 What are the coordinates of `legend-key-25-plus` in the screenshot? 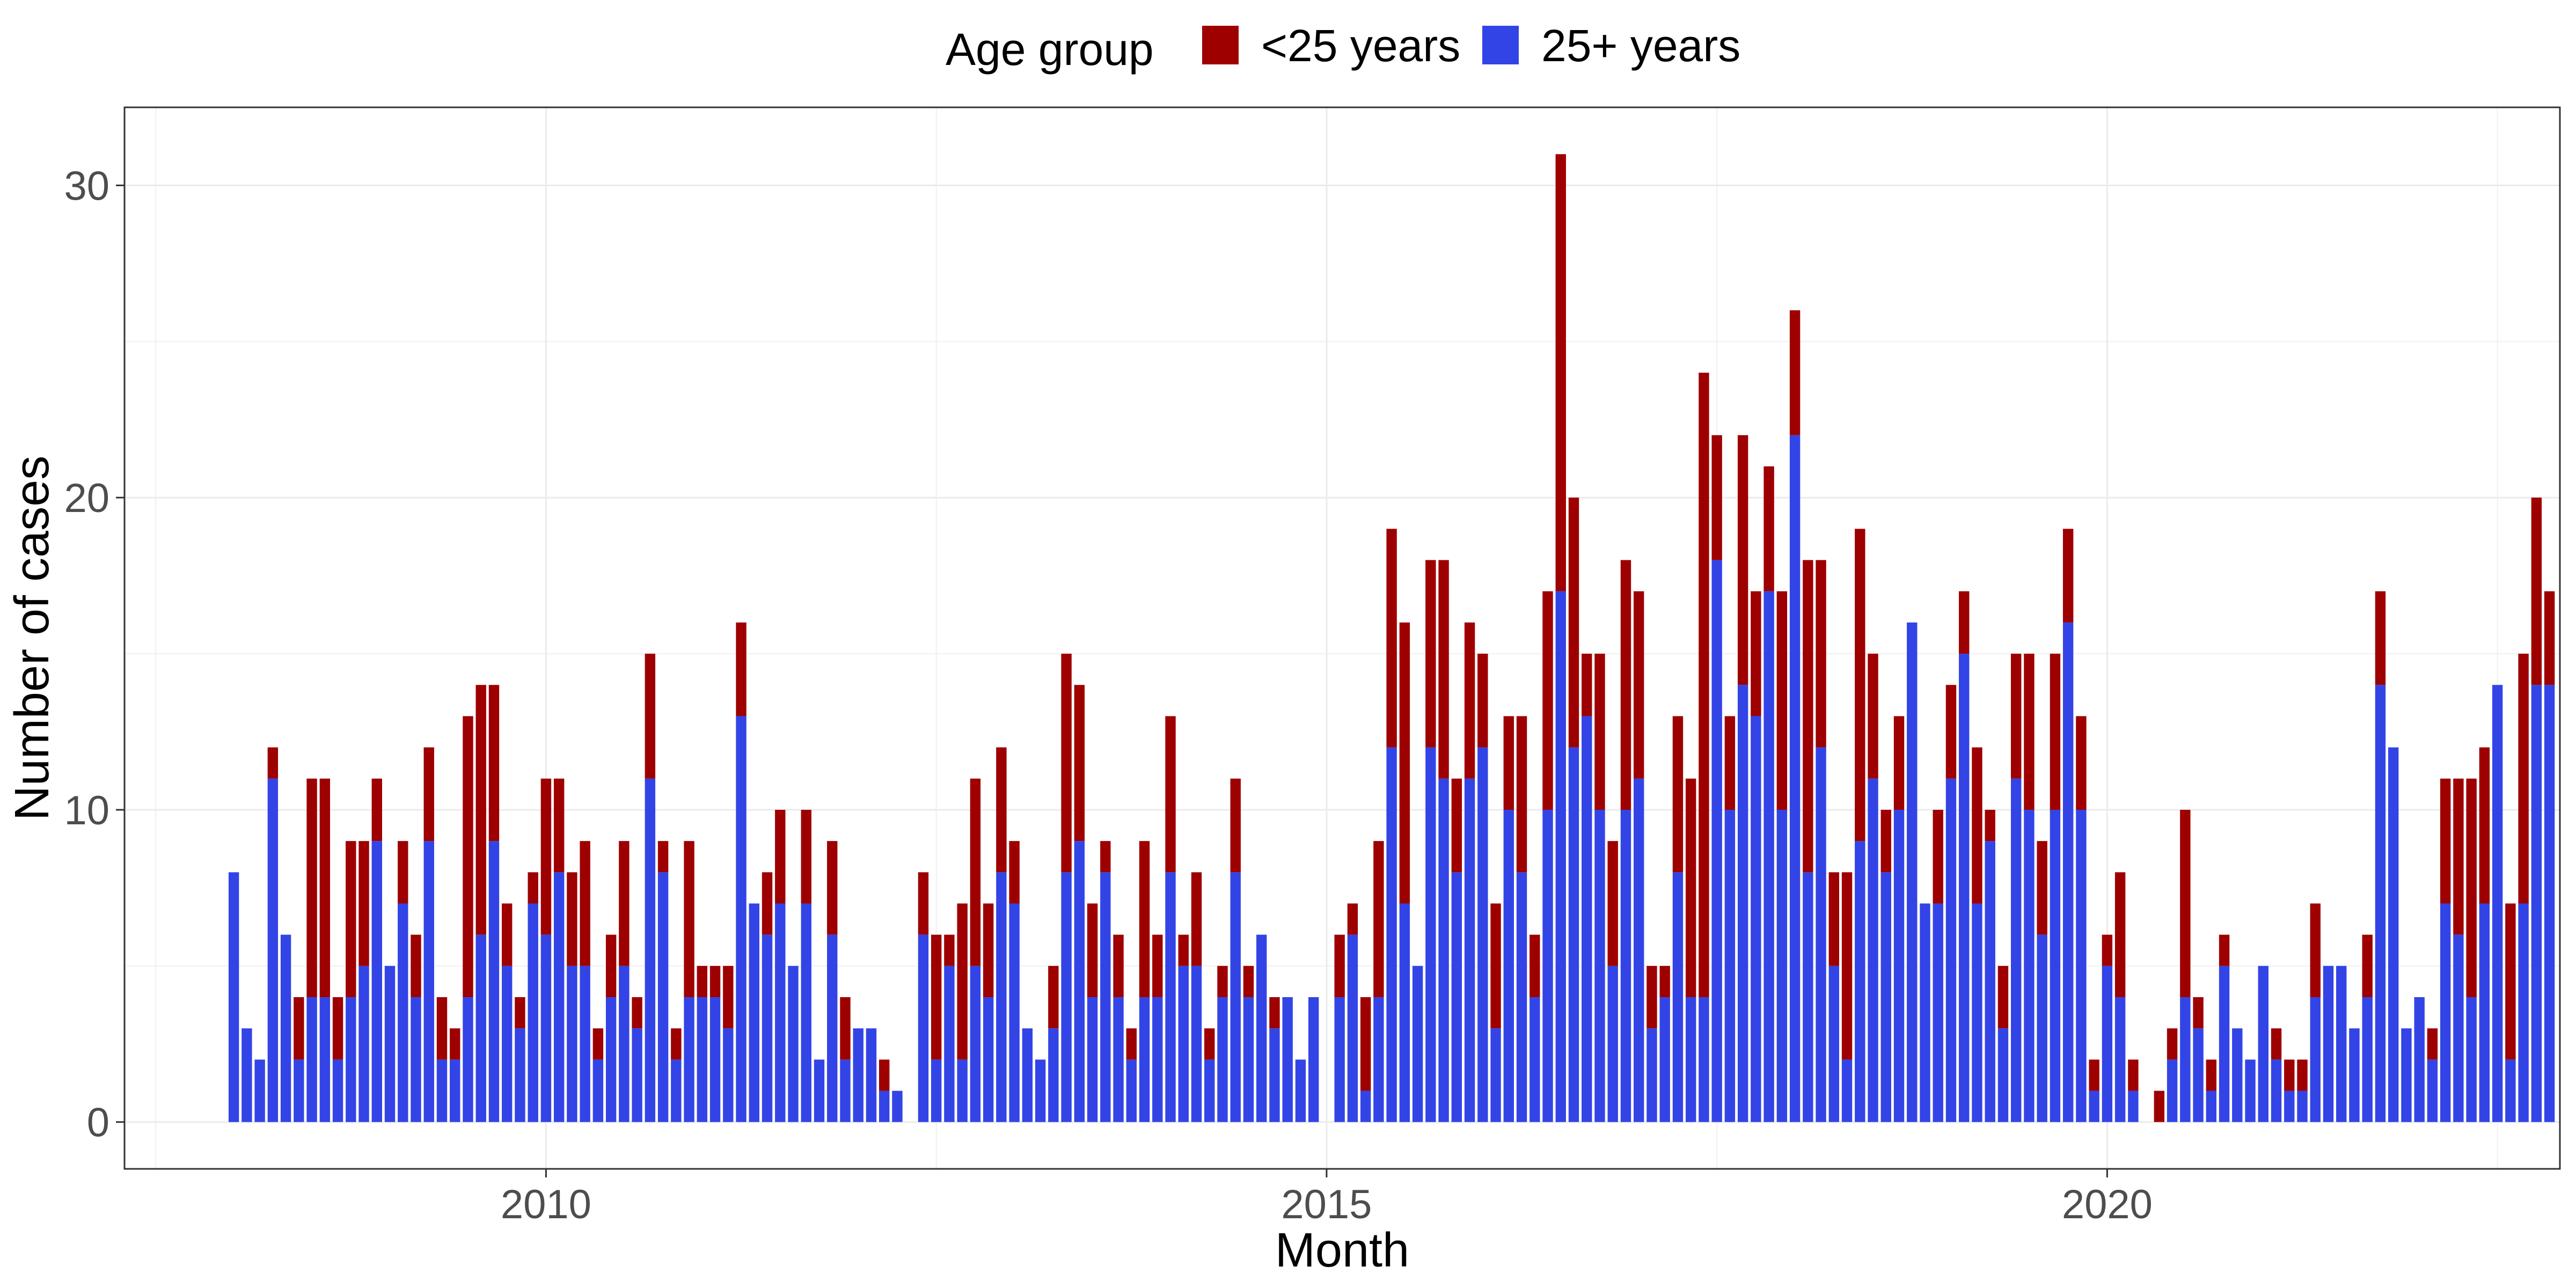 It's located at (1500, 45).